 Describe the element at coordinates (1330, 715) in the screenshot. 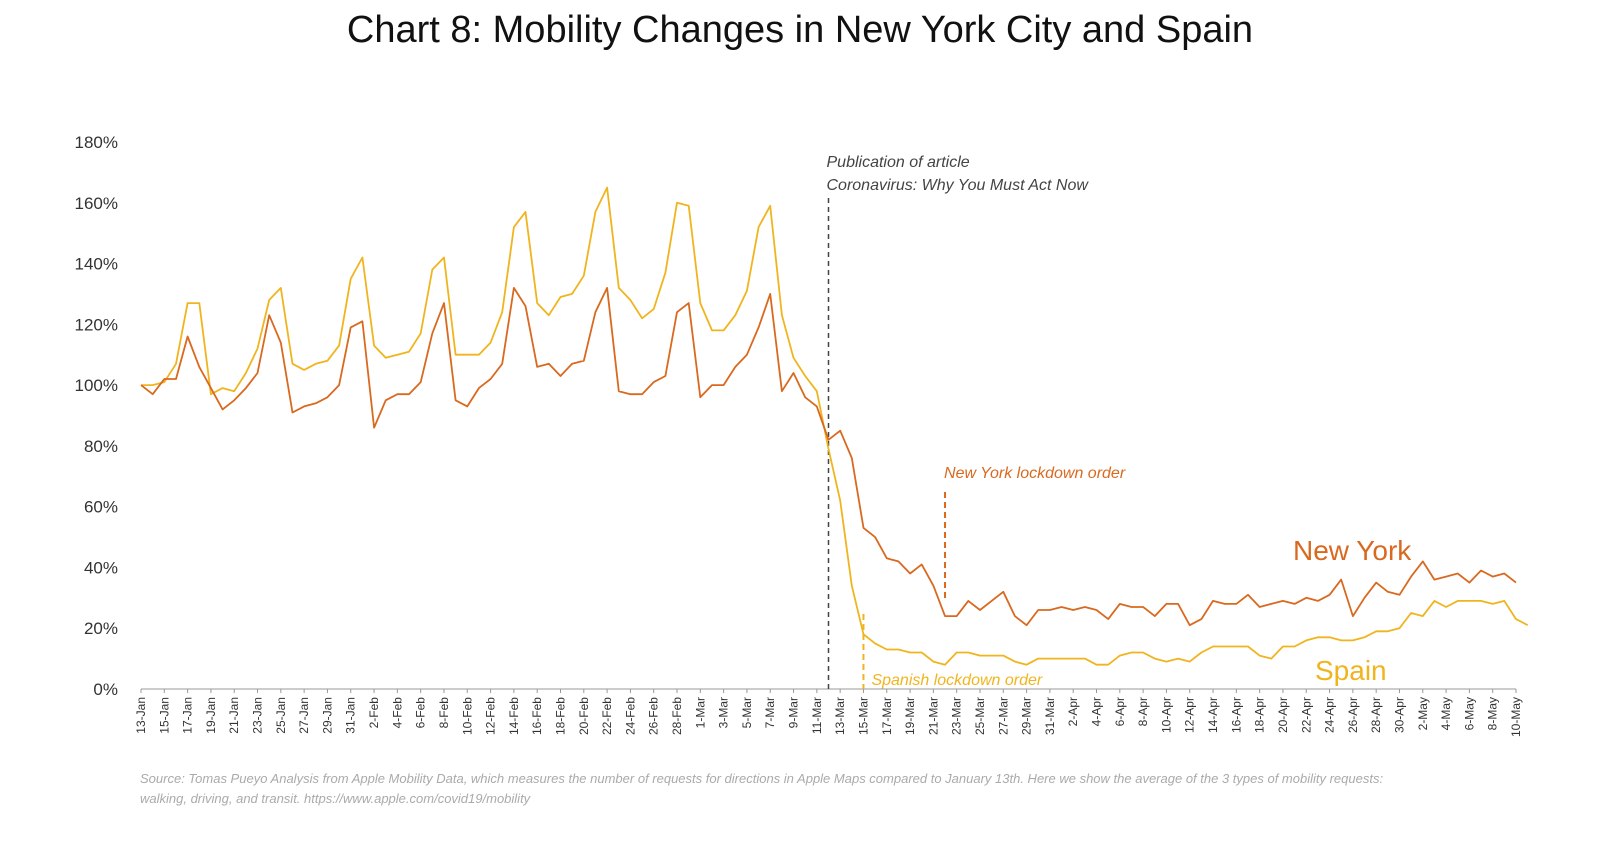

I see `x-tick-label: 24-Apr` at that location.